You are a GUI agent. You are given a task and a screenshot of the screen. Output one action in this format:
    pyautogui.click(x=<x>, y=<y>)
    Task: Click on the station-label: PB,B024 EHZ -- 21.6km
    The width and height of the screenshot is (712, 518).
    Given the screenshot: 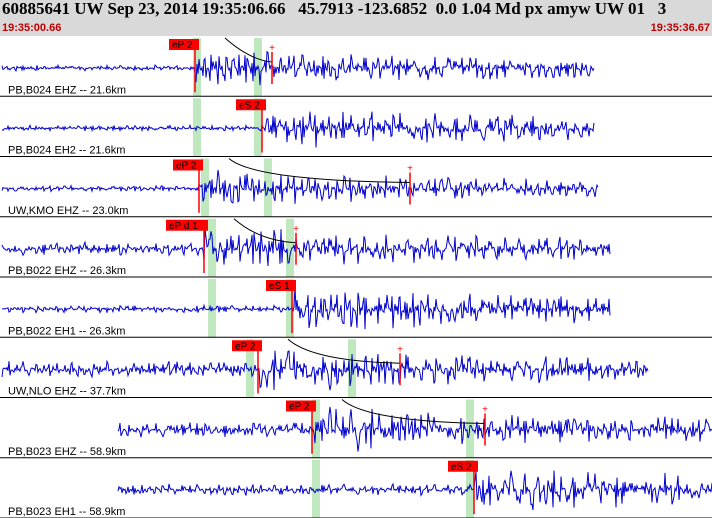 What is the action you would take?
    pyautogui.click(x=67, y=90)
    